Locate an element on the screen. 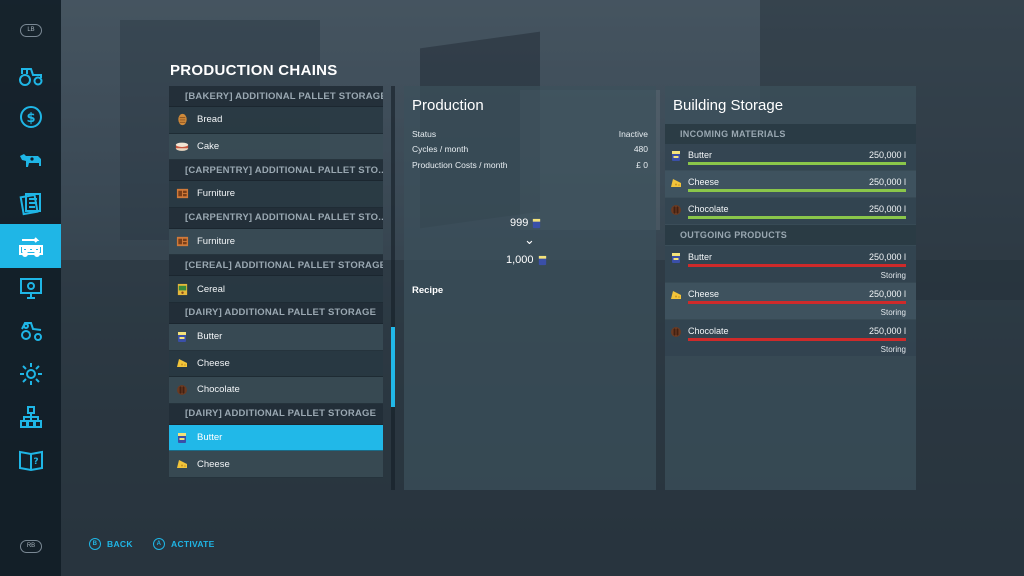 The image size is (1024, 576). sidebar-item-animals is located at coordinates (30, 160).